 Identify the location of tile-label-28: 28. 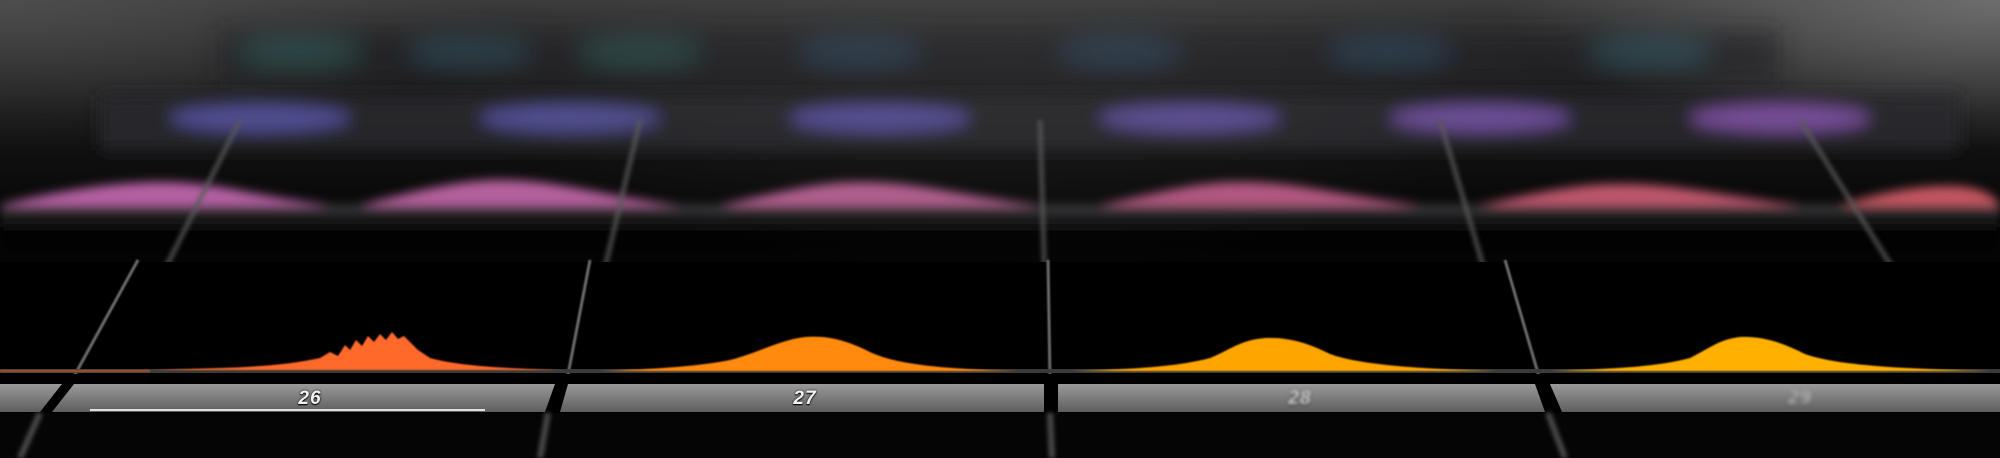
(1300, 398).